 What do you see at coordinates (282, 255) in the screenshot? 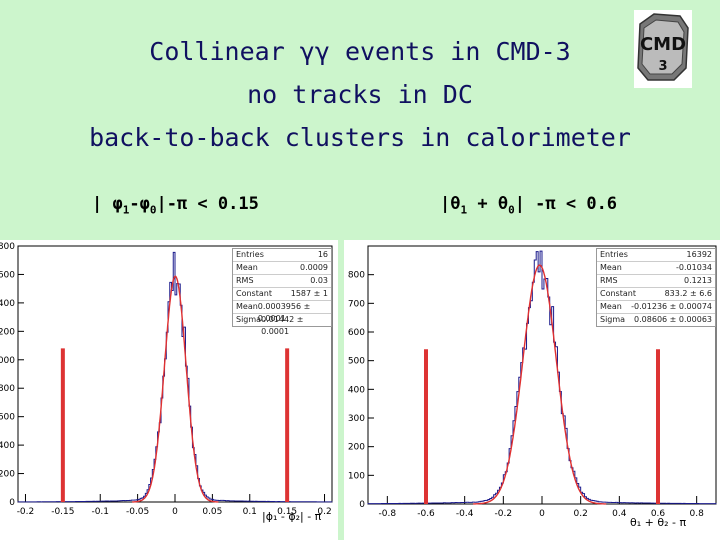
I see `stats-row: Entries 16` at bounding box center [282, 255].